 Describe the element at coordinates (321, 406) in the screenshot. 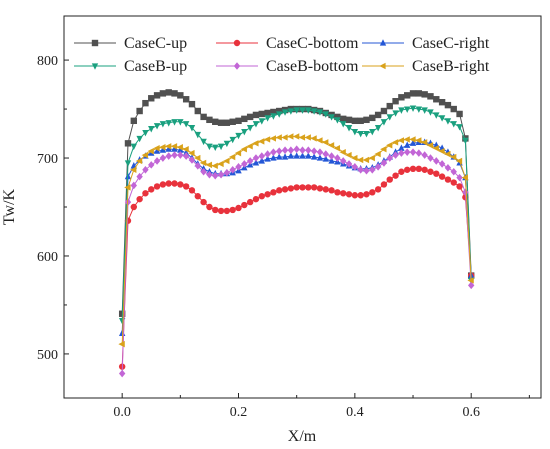

I see `x-axis-ticks: 0.0 0.2 0.4 0.6` at that location.